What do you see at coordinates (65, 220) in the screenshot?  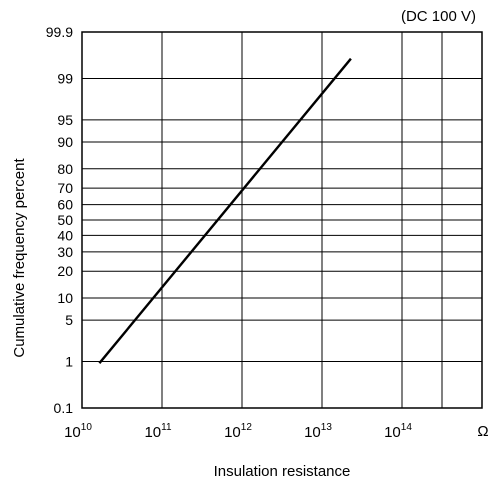 I see `y-tick-label: 50` at bounding box center [65, 220].